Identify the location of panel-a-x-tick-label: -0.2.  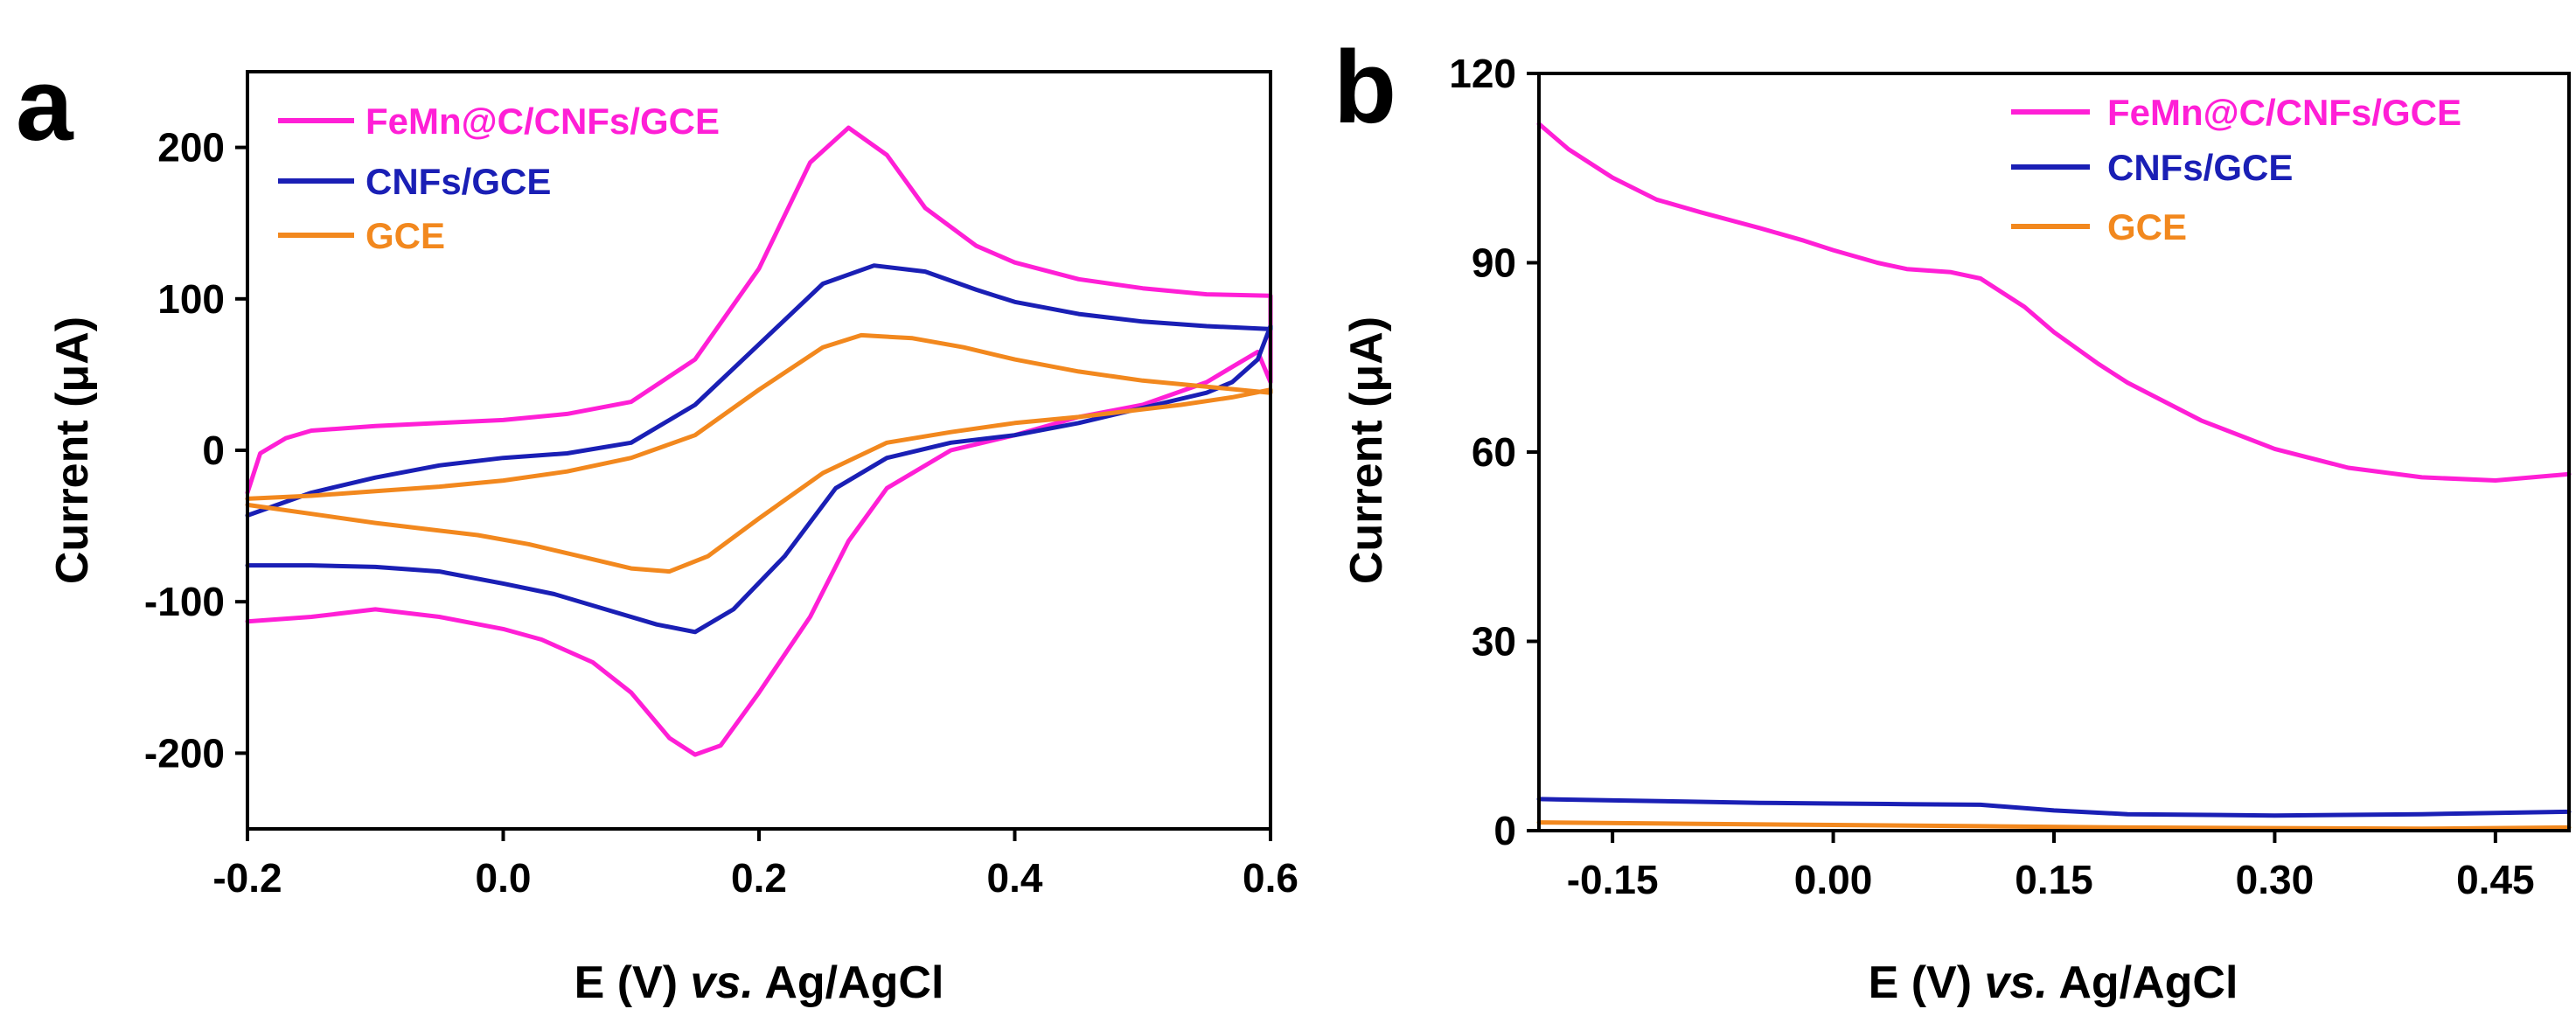
(247, 878).